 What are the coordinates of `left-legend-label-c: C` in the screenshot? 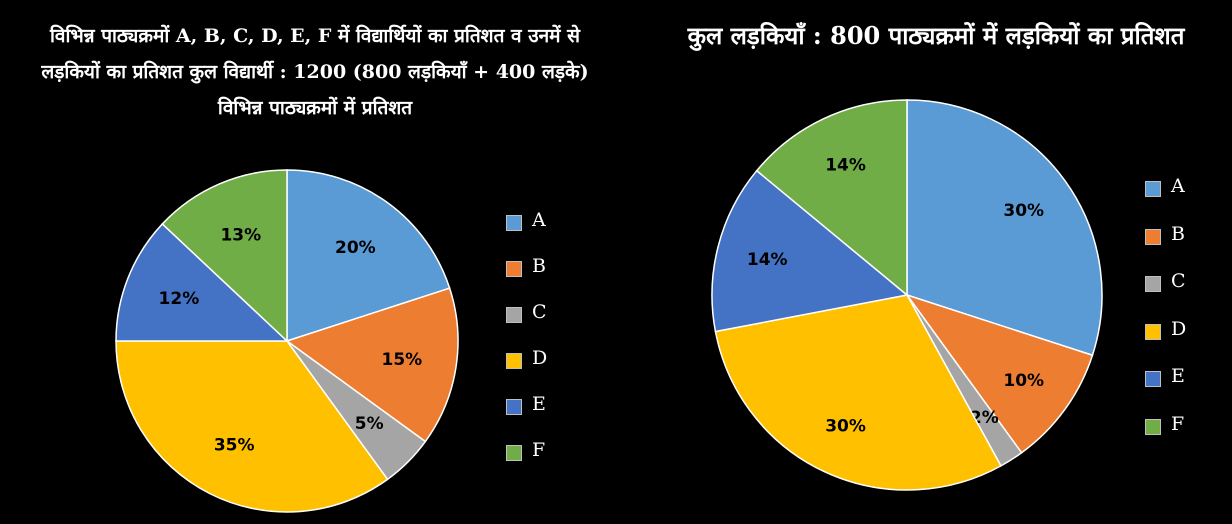 It's located at (539, 312).